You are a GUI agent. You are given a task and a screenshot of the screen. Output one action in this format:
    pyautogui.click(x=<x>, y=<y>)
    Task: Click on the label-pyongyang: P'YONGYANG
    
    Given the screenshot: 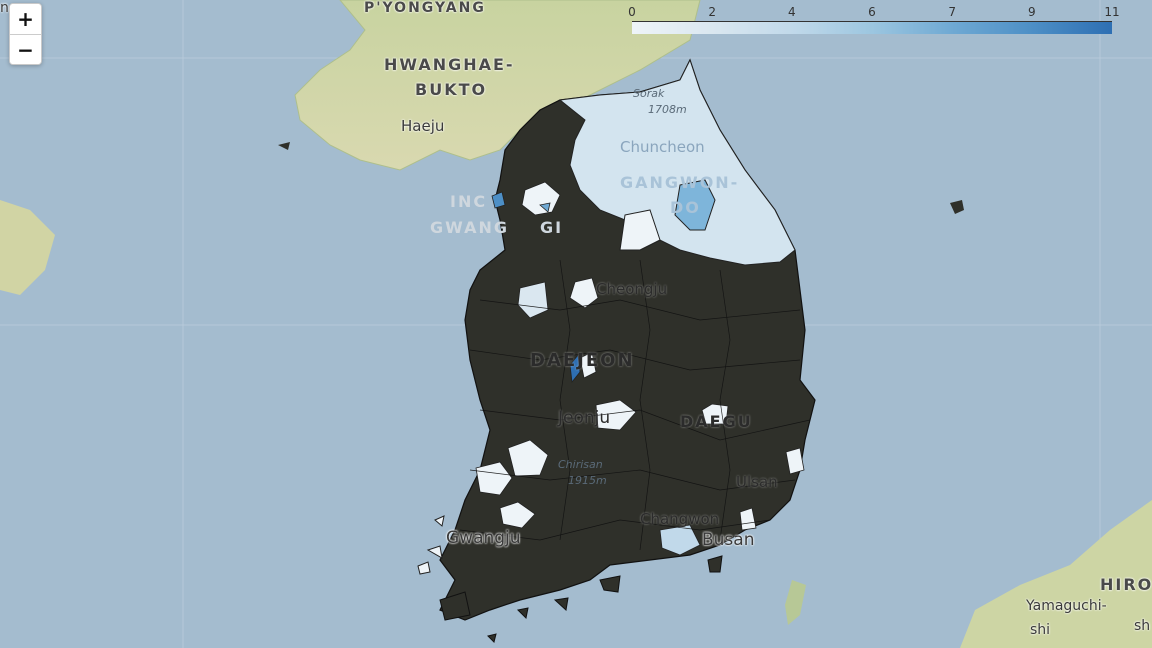 What is the action you would take?
    pyautogui.click(x=425, y=8)
    